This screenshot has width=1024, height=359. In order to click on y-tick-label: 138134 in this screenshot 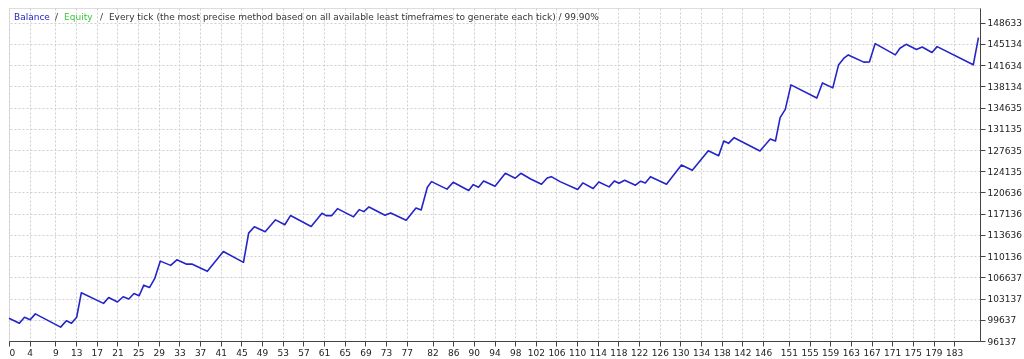, I will do `click(1005, 86)`.